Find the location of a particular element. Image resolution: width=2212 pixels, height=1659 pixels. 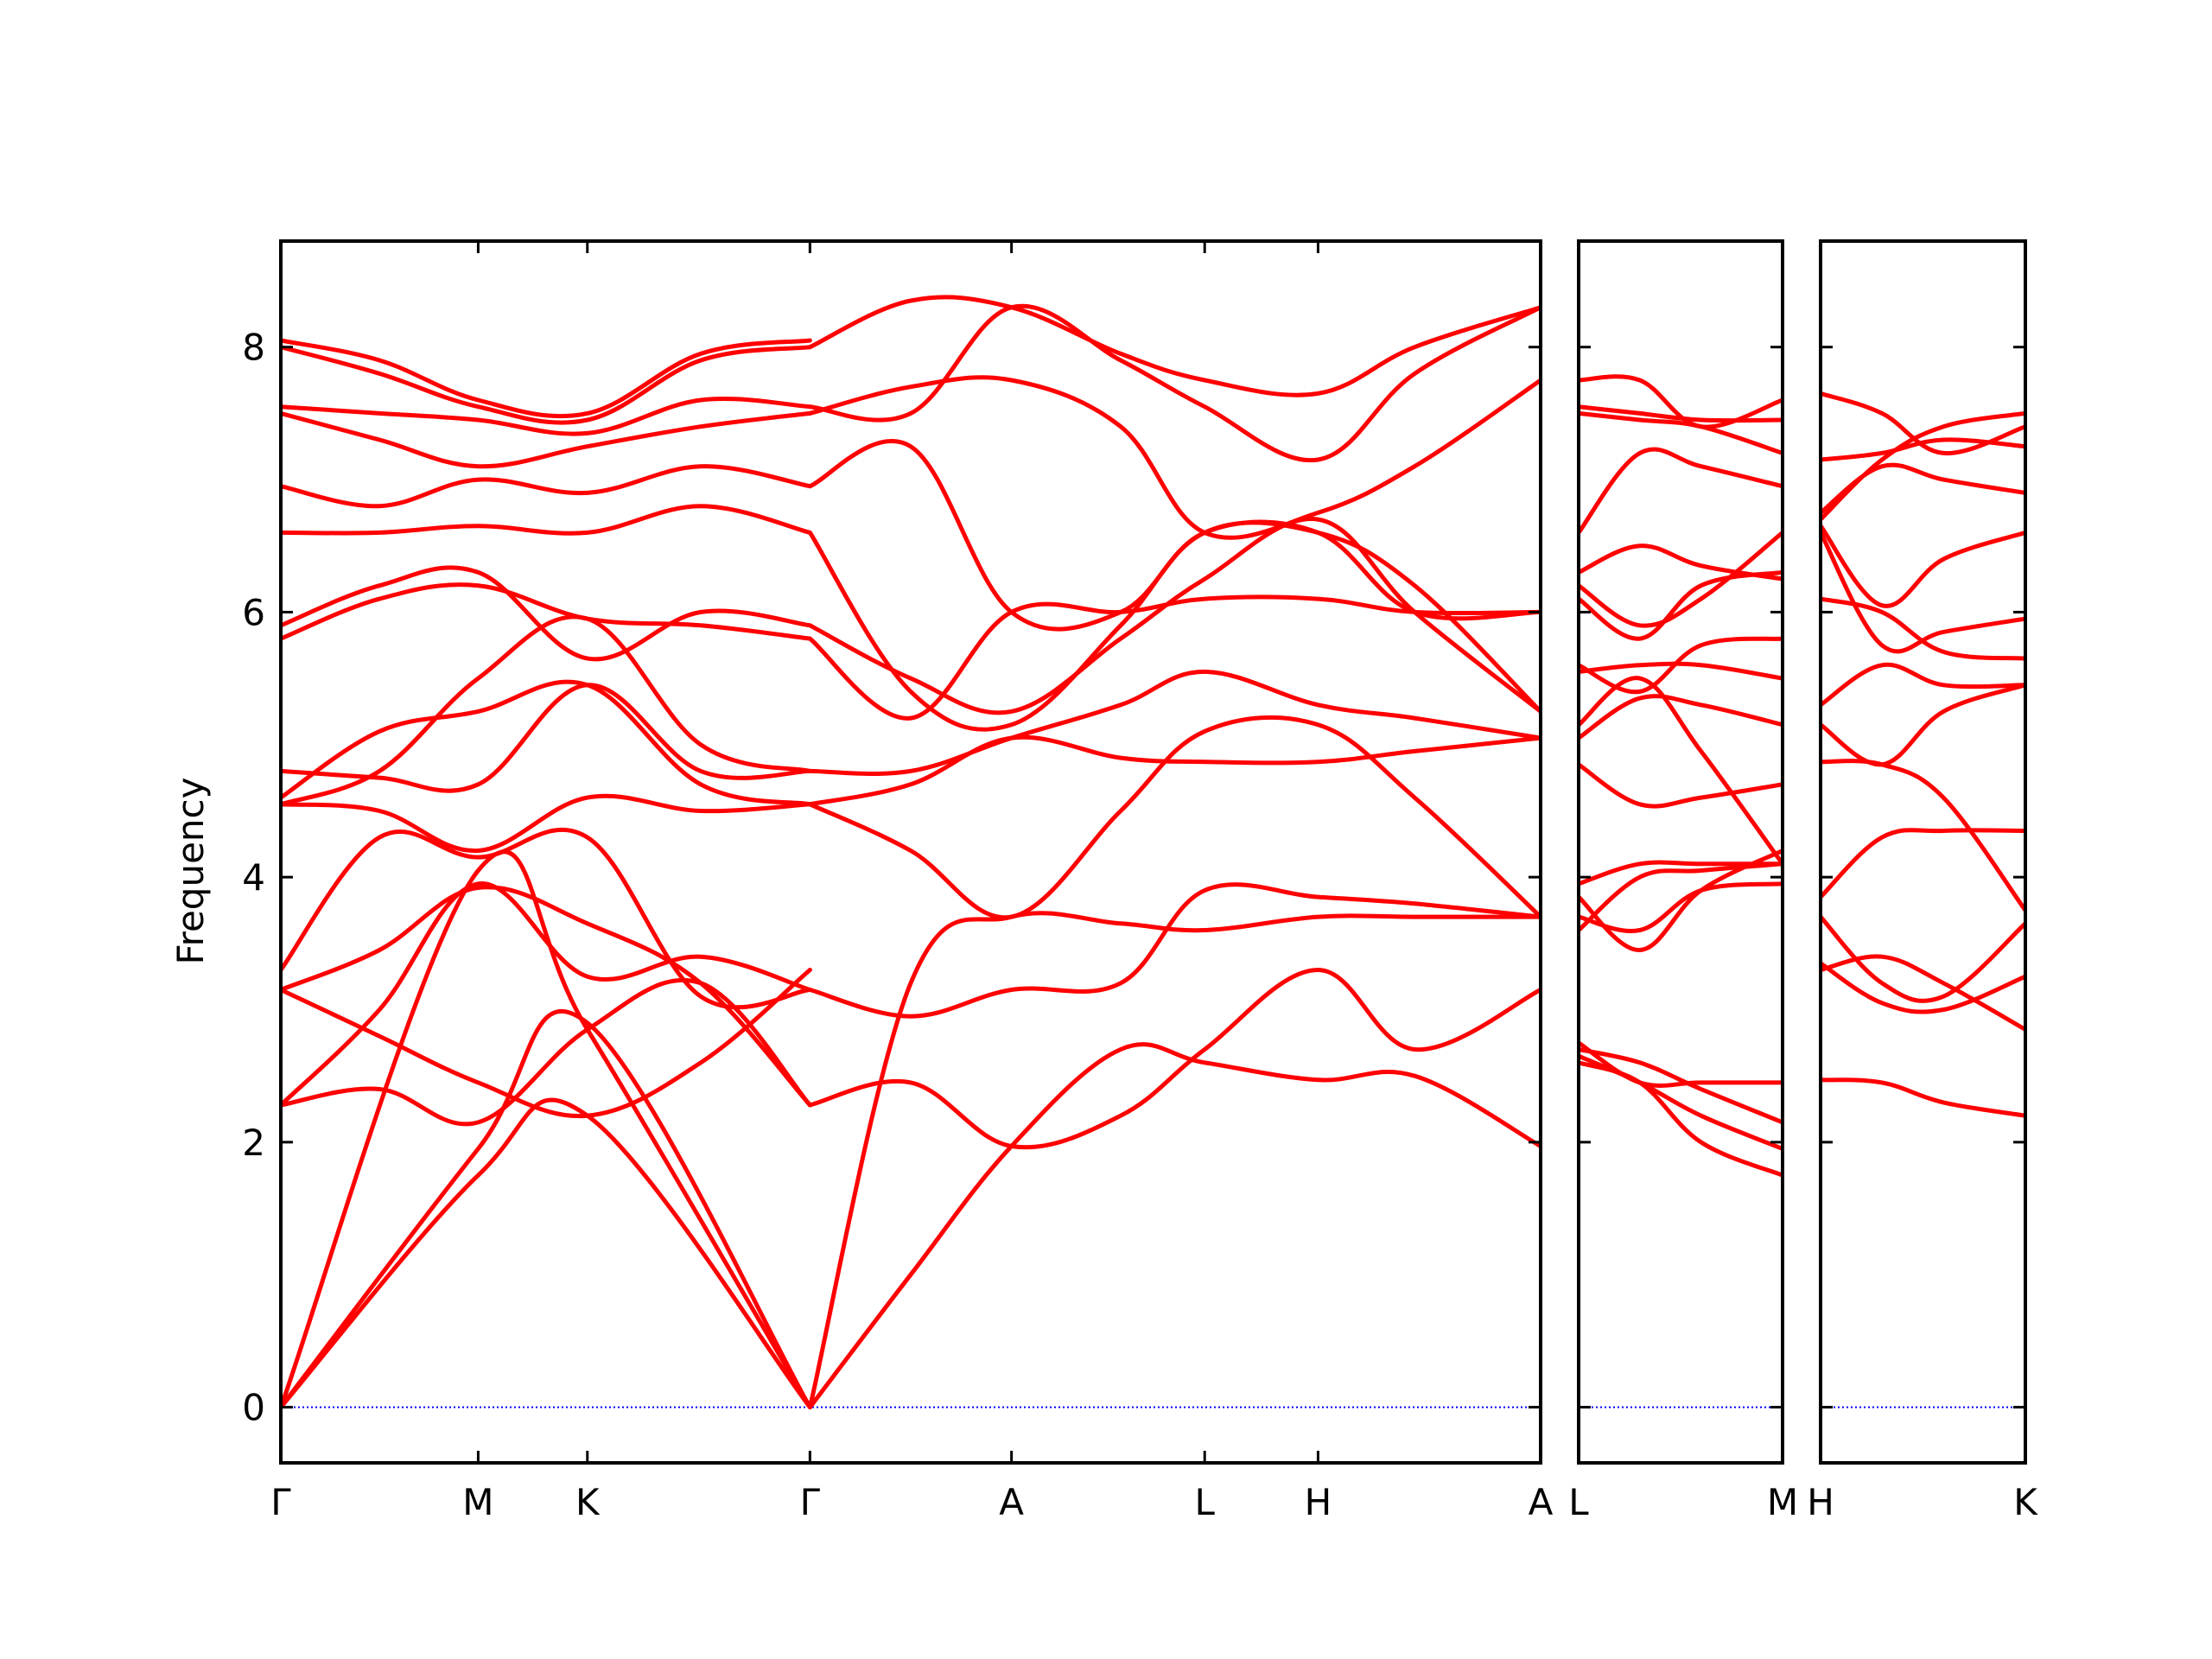

y-tick-label: 4 is located at coordinates (253, 877).